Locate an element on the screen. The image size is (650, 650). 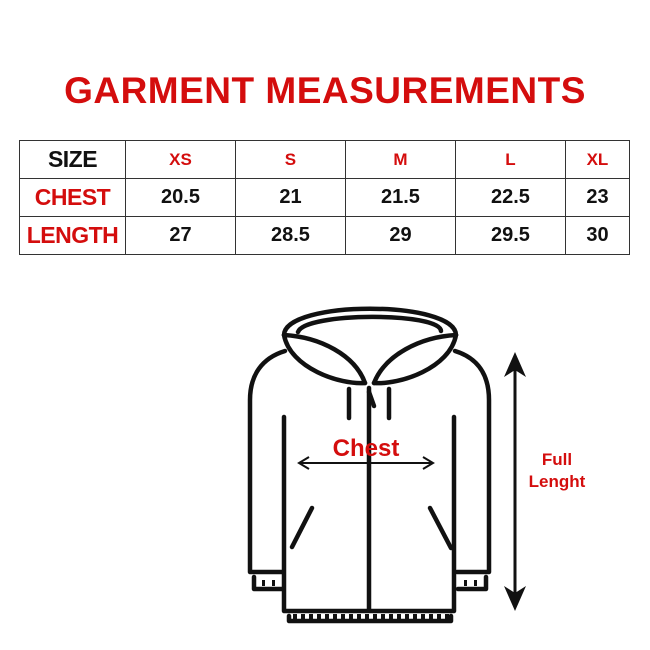
row-label: CHEST is located at coordinates (72, 197).